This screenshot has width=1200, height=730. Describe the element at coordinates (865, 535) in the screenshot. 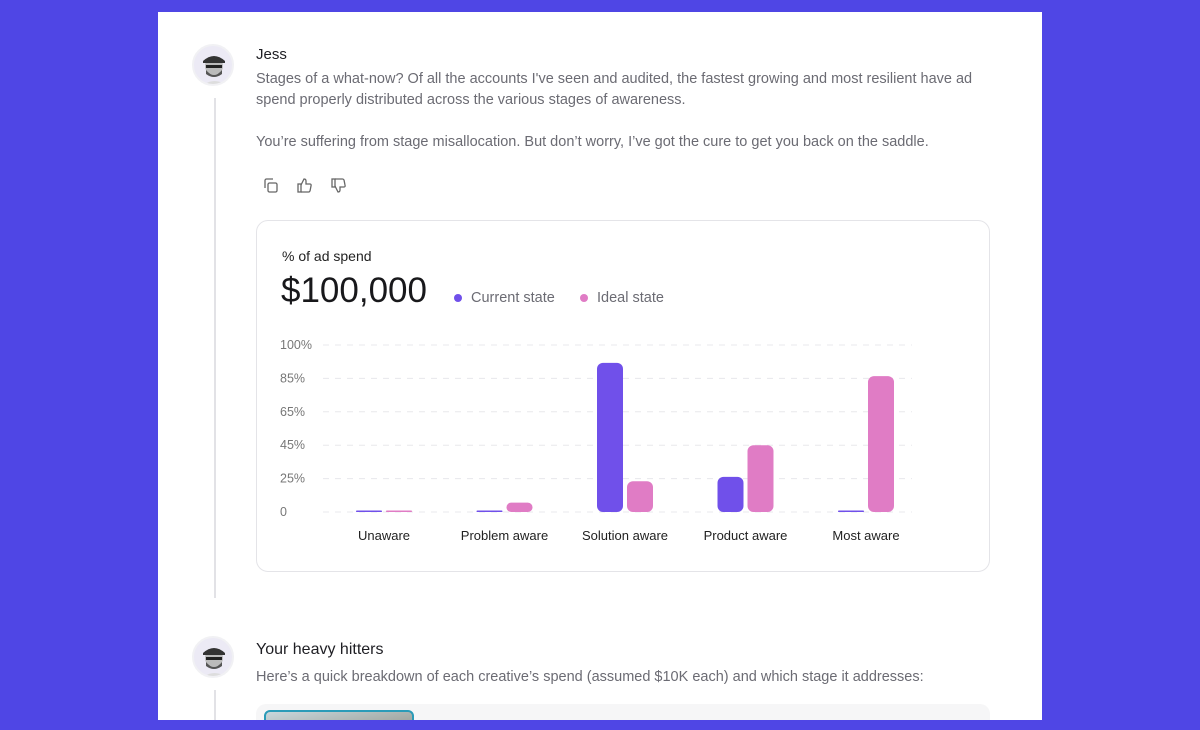

I see `x-tick-label: Most aware` at that location.